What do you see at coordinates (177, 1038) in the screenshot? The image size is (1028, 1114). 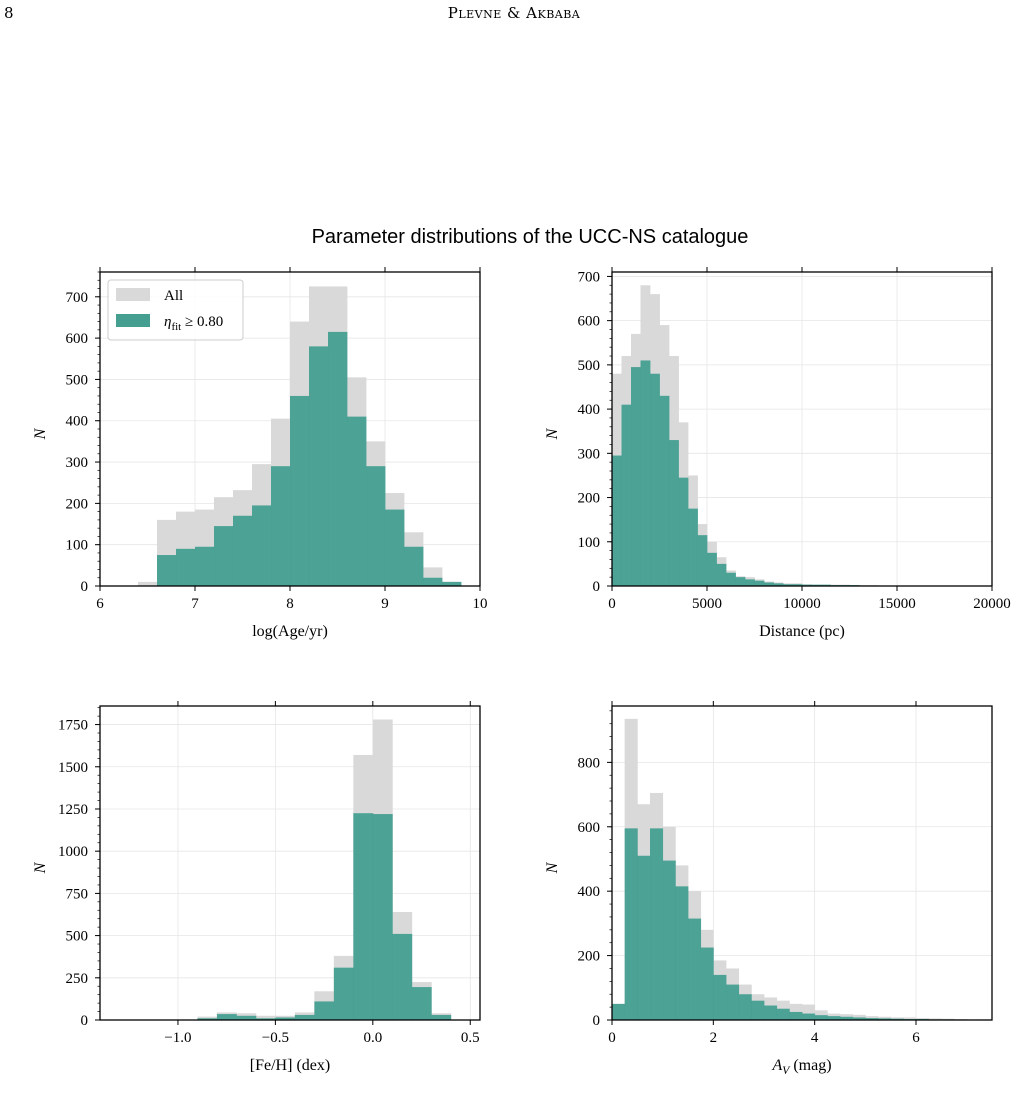 I see `x-tick-label: −1.0` at bounding box center [177, 1038].